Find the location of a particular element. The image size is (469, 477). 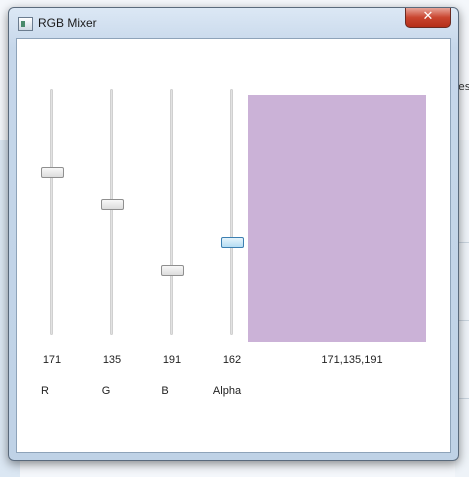

slider-r is located at coordinates (52, 212).